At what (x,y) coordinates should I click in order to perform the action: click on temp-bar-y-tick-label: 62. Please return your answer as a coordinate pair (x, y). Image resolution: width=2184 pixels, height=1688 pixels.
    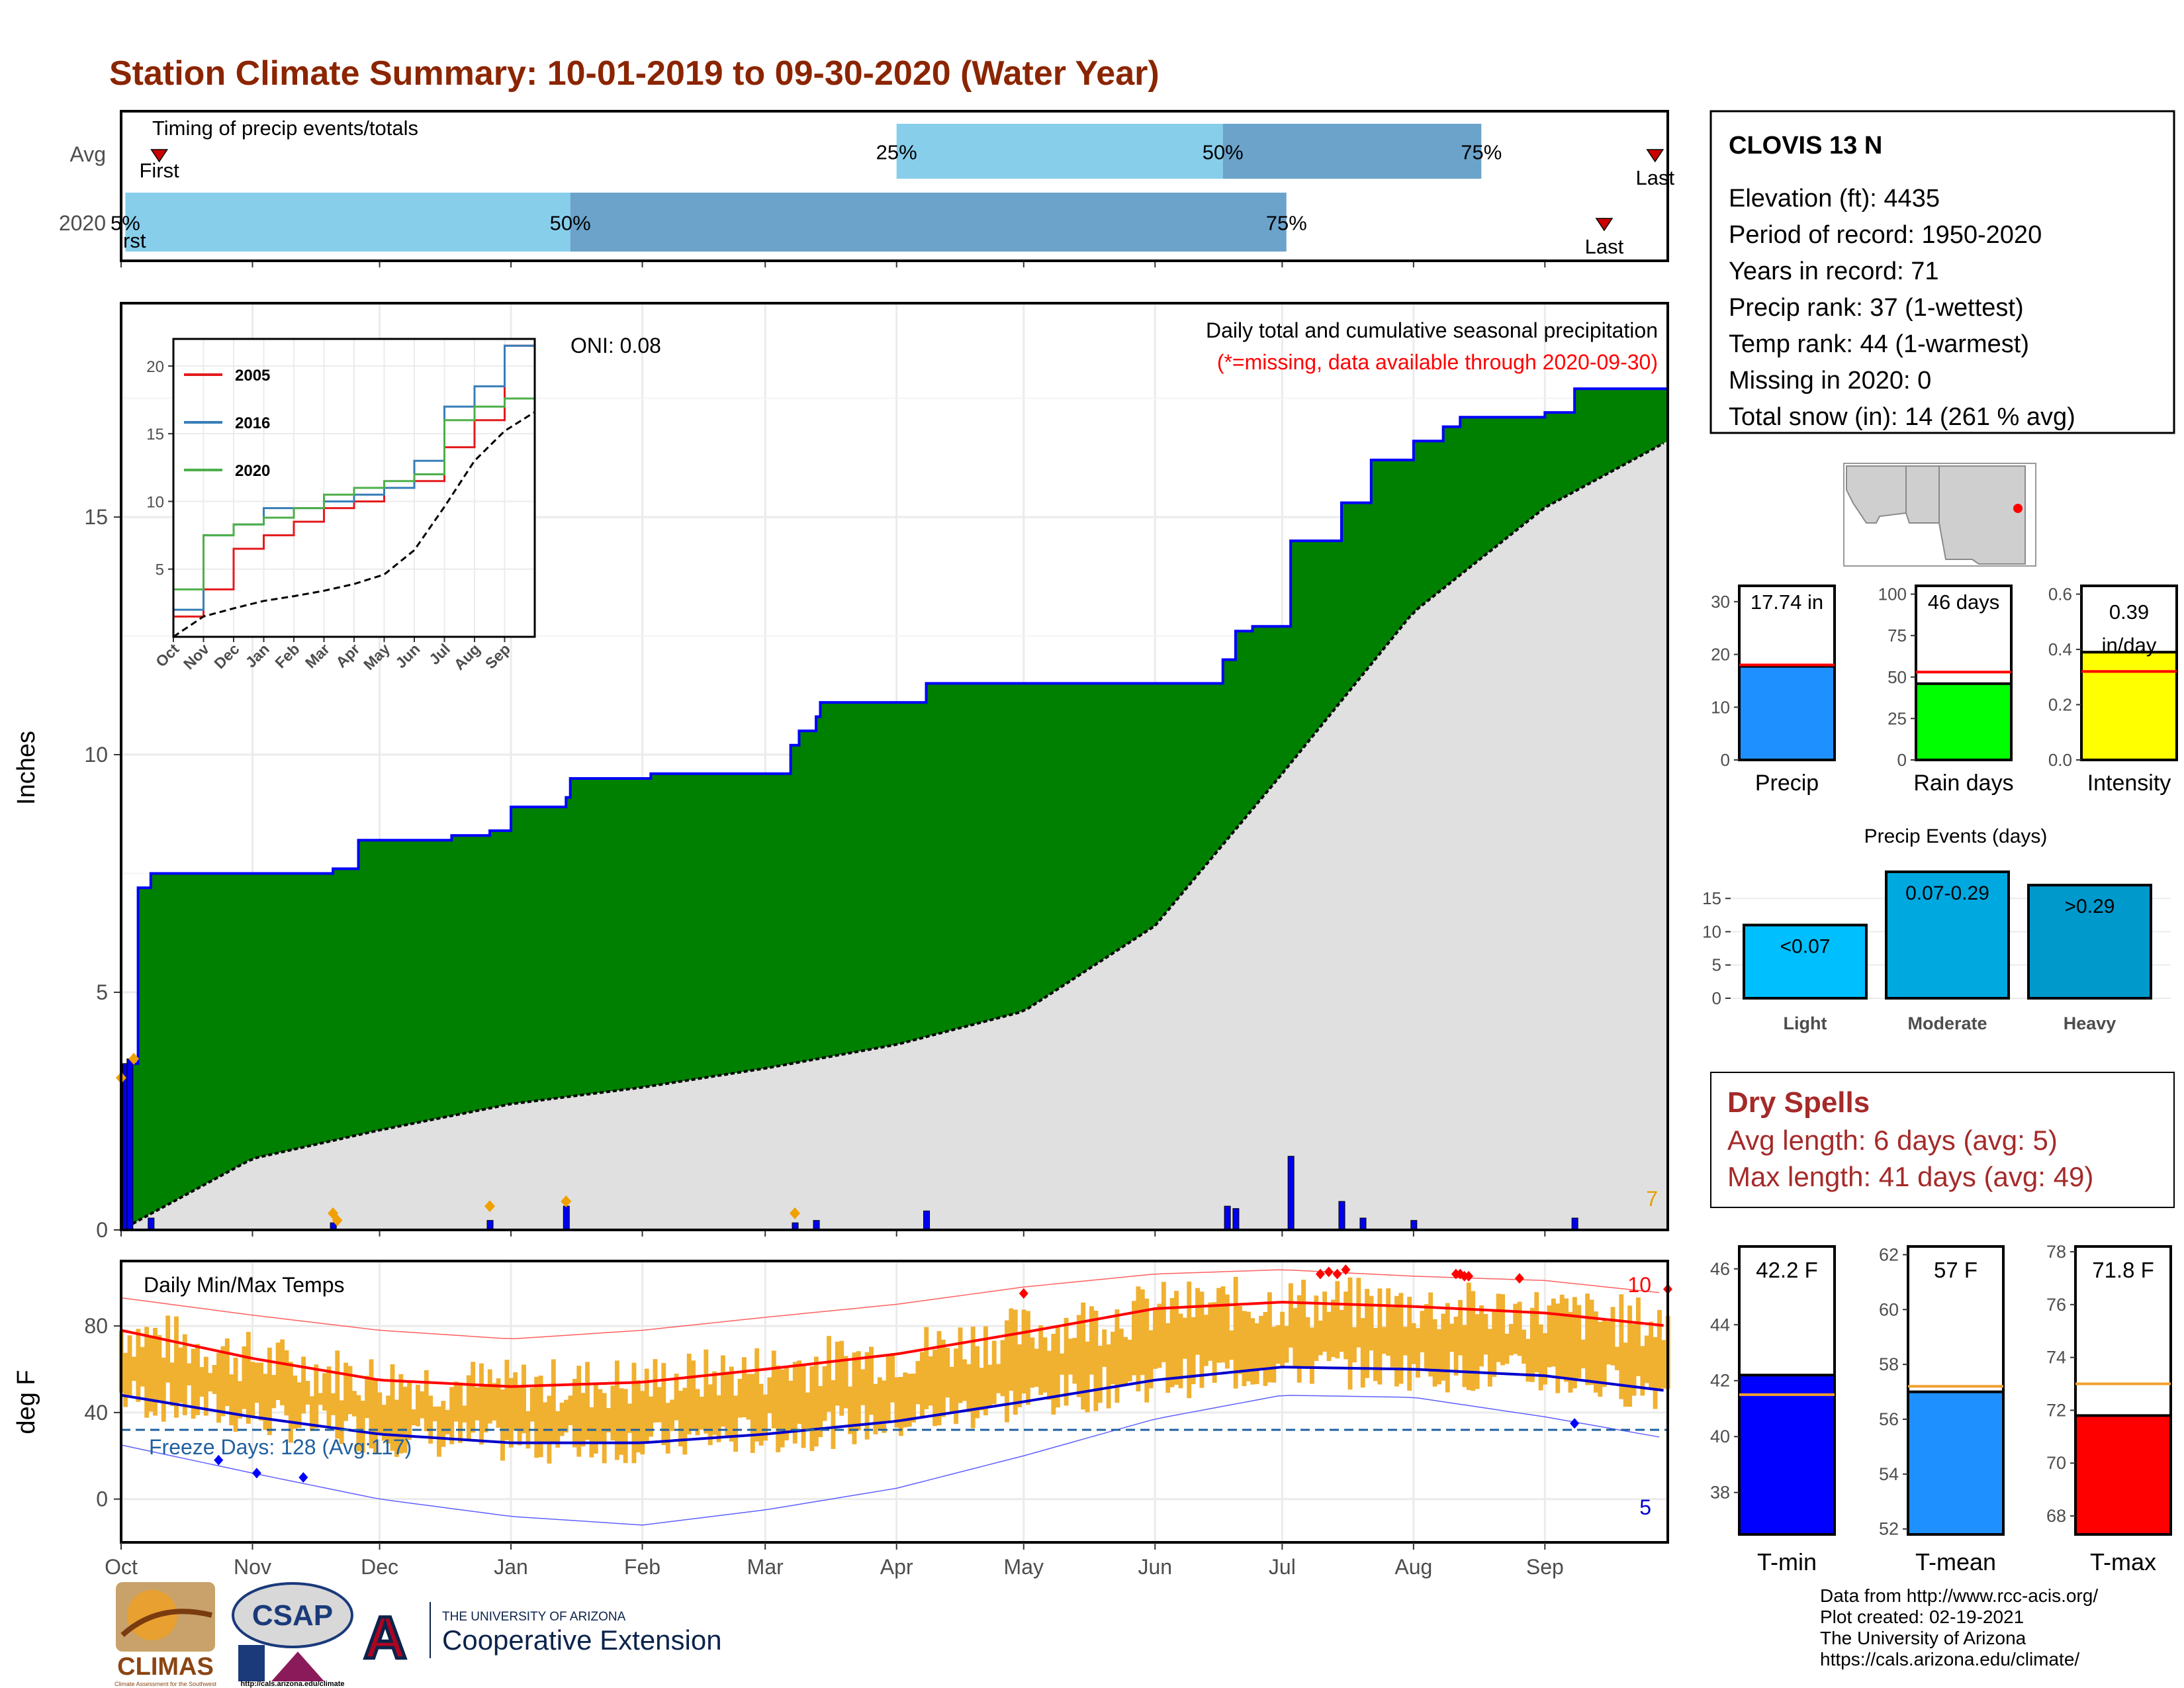
    Looking at the image, I should click on (1889, 1254).